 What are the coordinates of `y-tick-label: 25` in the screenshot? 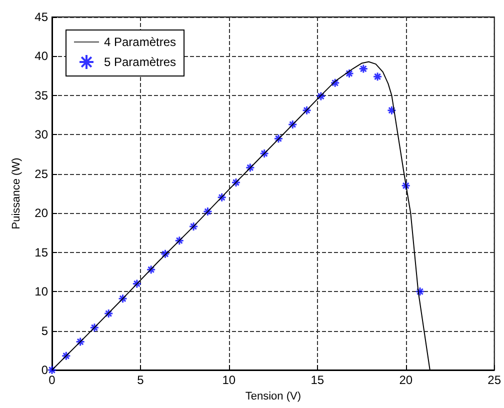 It's located at (41, 173).